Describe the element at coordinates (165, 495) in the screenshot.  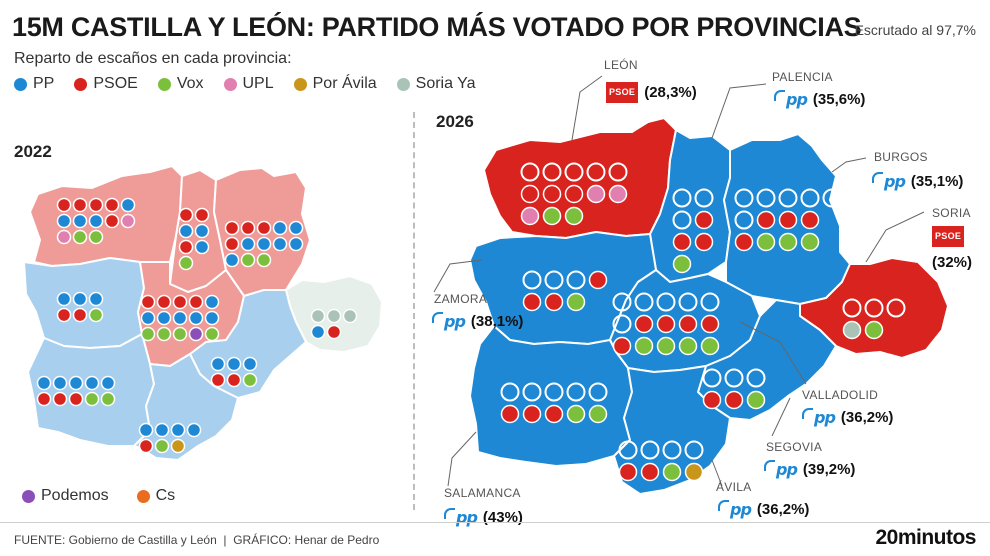
I see `legend-label: Cs` at that location.